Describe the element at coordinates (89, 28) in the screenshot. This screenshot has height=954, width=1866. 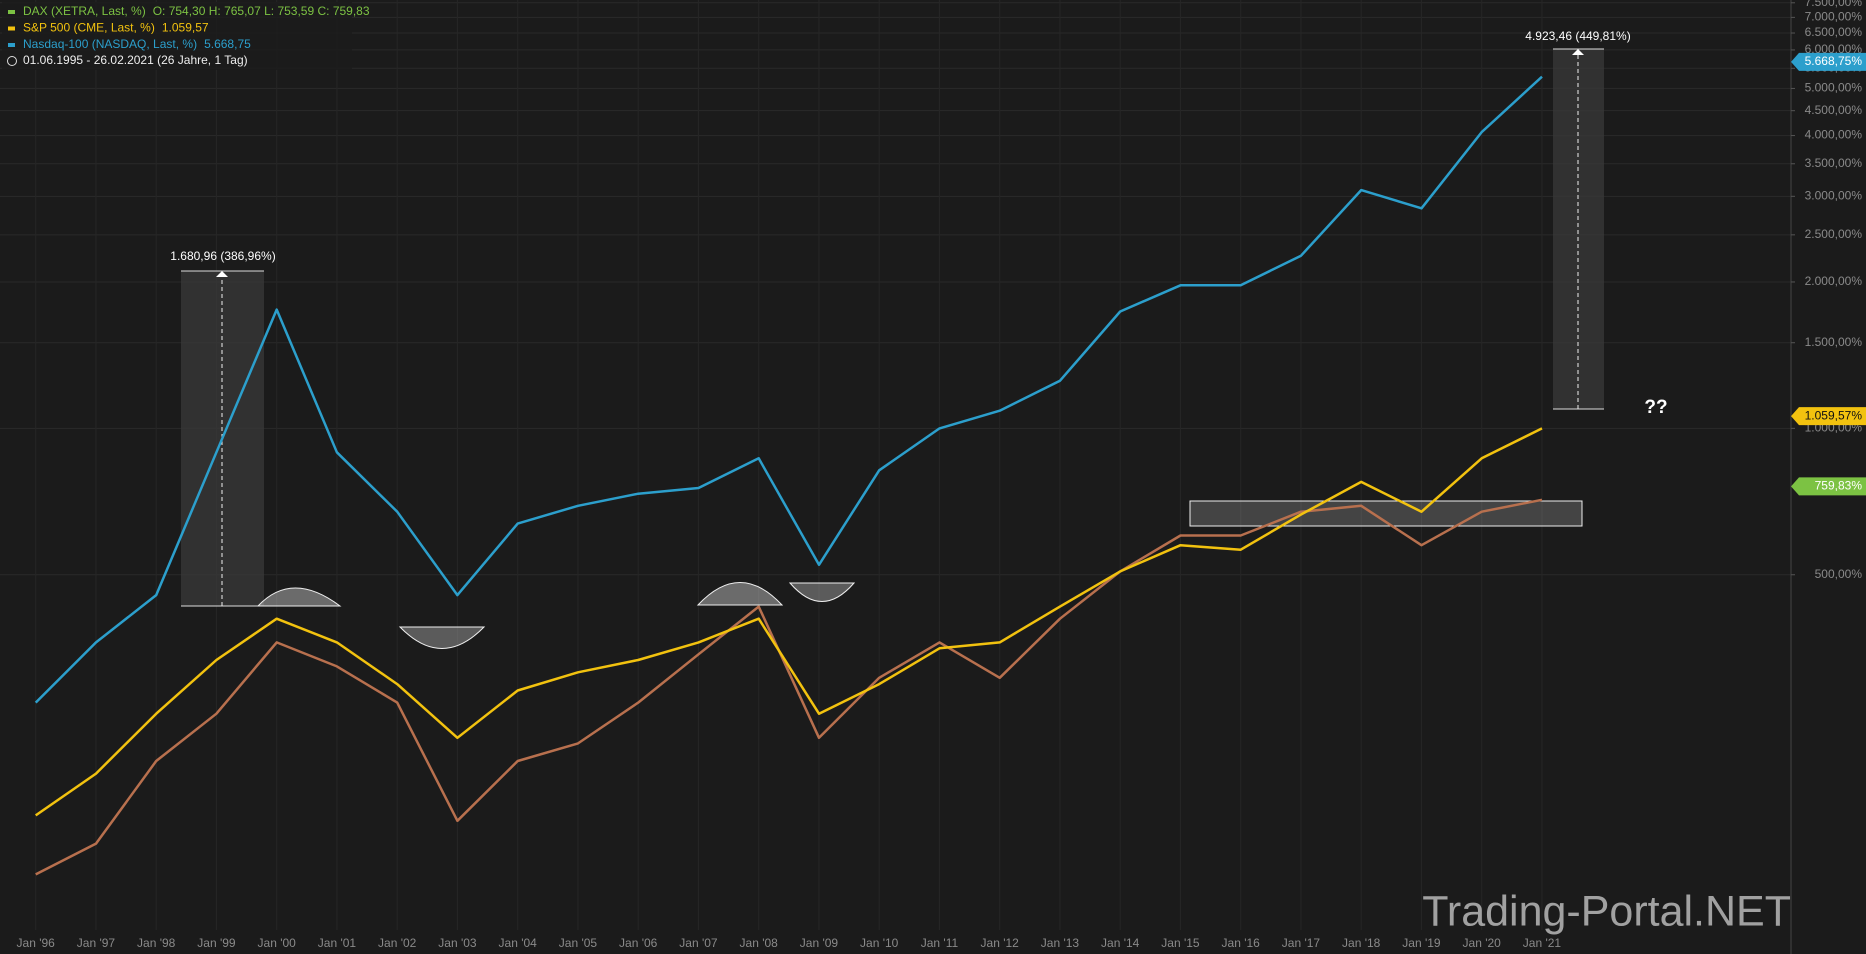
I see `legend-entry: S&P 500 (CME, Last, %)` at that location.